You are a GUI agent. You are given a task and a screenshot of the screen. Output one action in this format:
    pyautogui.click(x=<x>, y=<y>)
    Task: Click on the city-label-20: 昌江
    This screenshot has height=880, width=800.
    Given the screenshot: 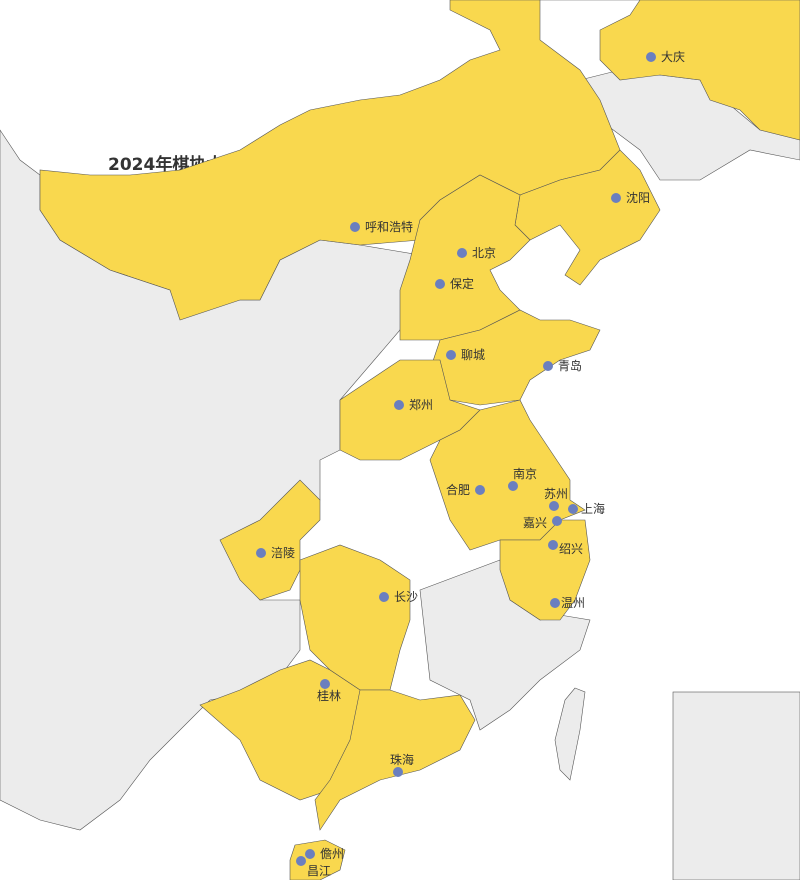 What is the action you would take?
    pyautogui.click(x=319, y=871)
    